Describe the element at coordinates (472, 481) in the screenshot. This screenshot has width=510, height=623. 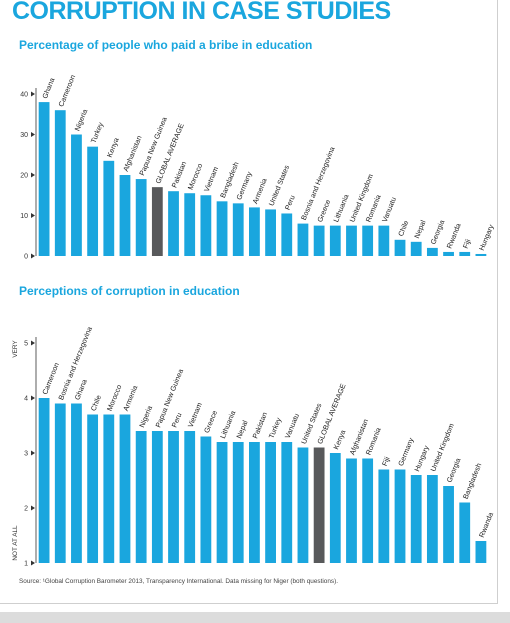
I see `bar-label-bangladesh: Bangladesh` at that location.